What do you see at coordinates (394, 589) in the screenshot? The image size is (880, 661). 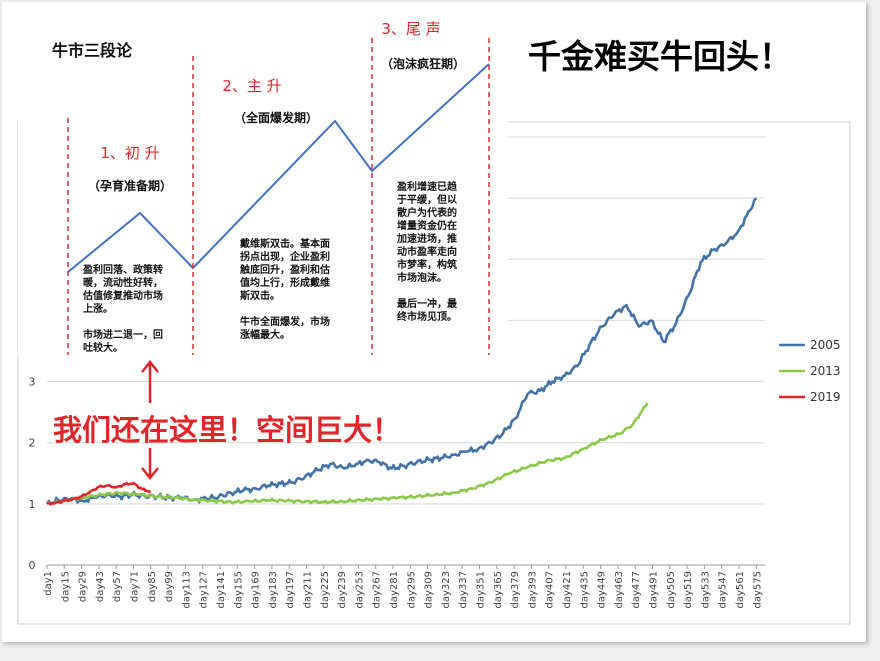 I see `x-tick-label: day281` at bounding box center [394, 589].